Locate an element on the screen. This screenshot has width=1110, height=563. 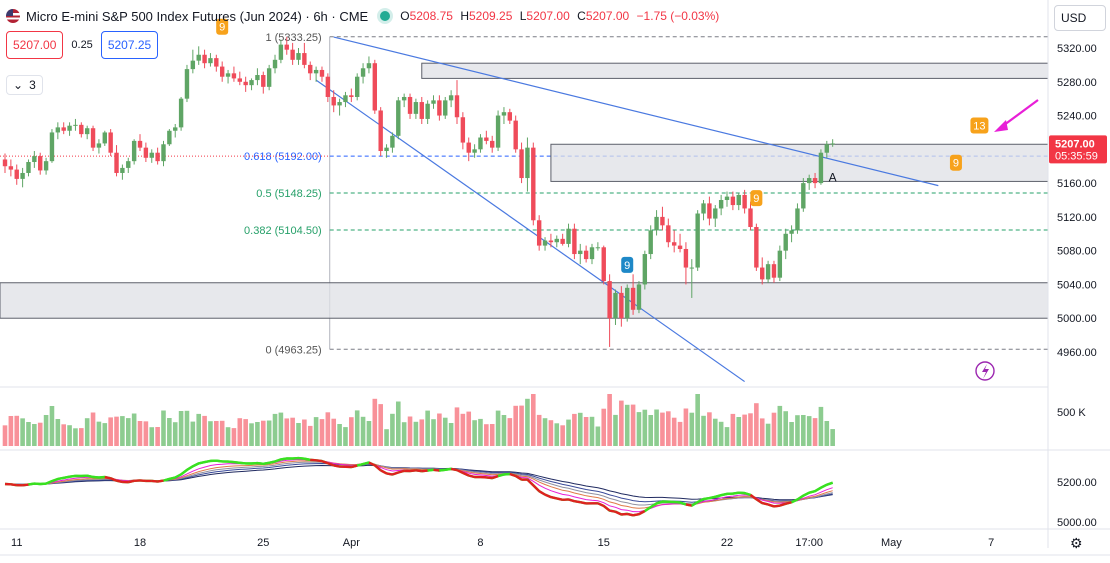
sequential-count-label: 9 is located at coordinates (756, 199).